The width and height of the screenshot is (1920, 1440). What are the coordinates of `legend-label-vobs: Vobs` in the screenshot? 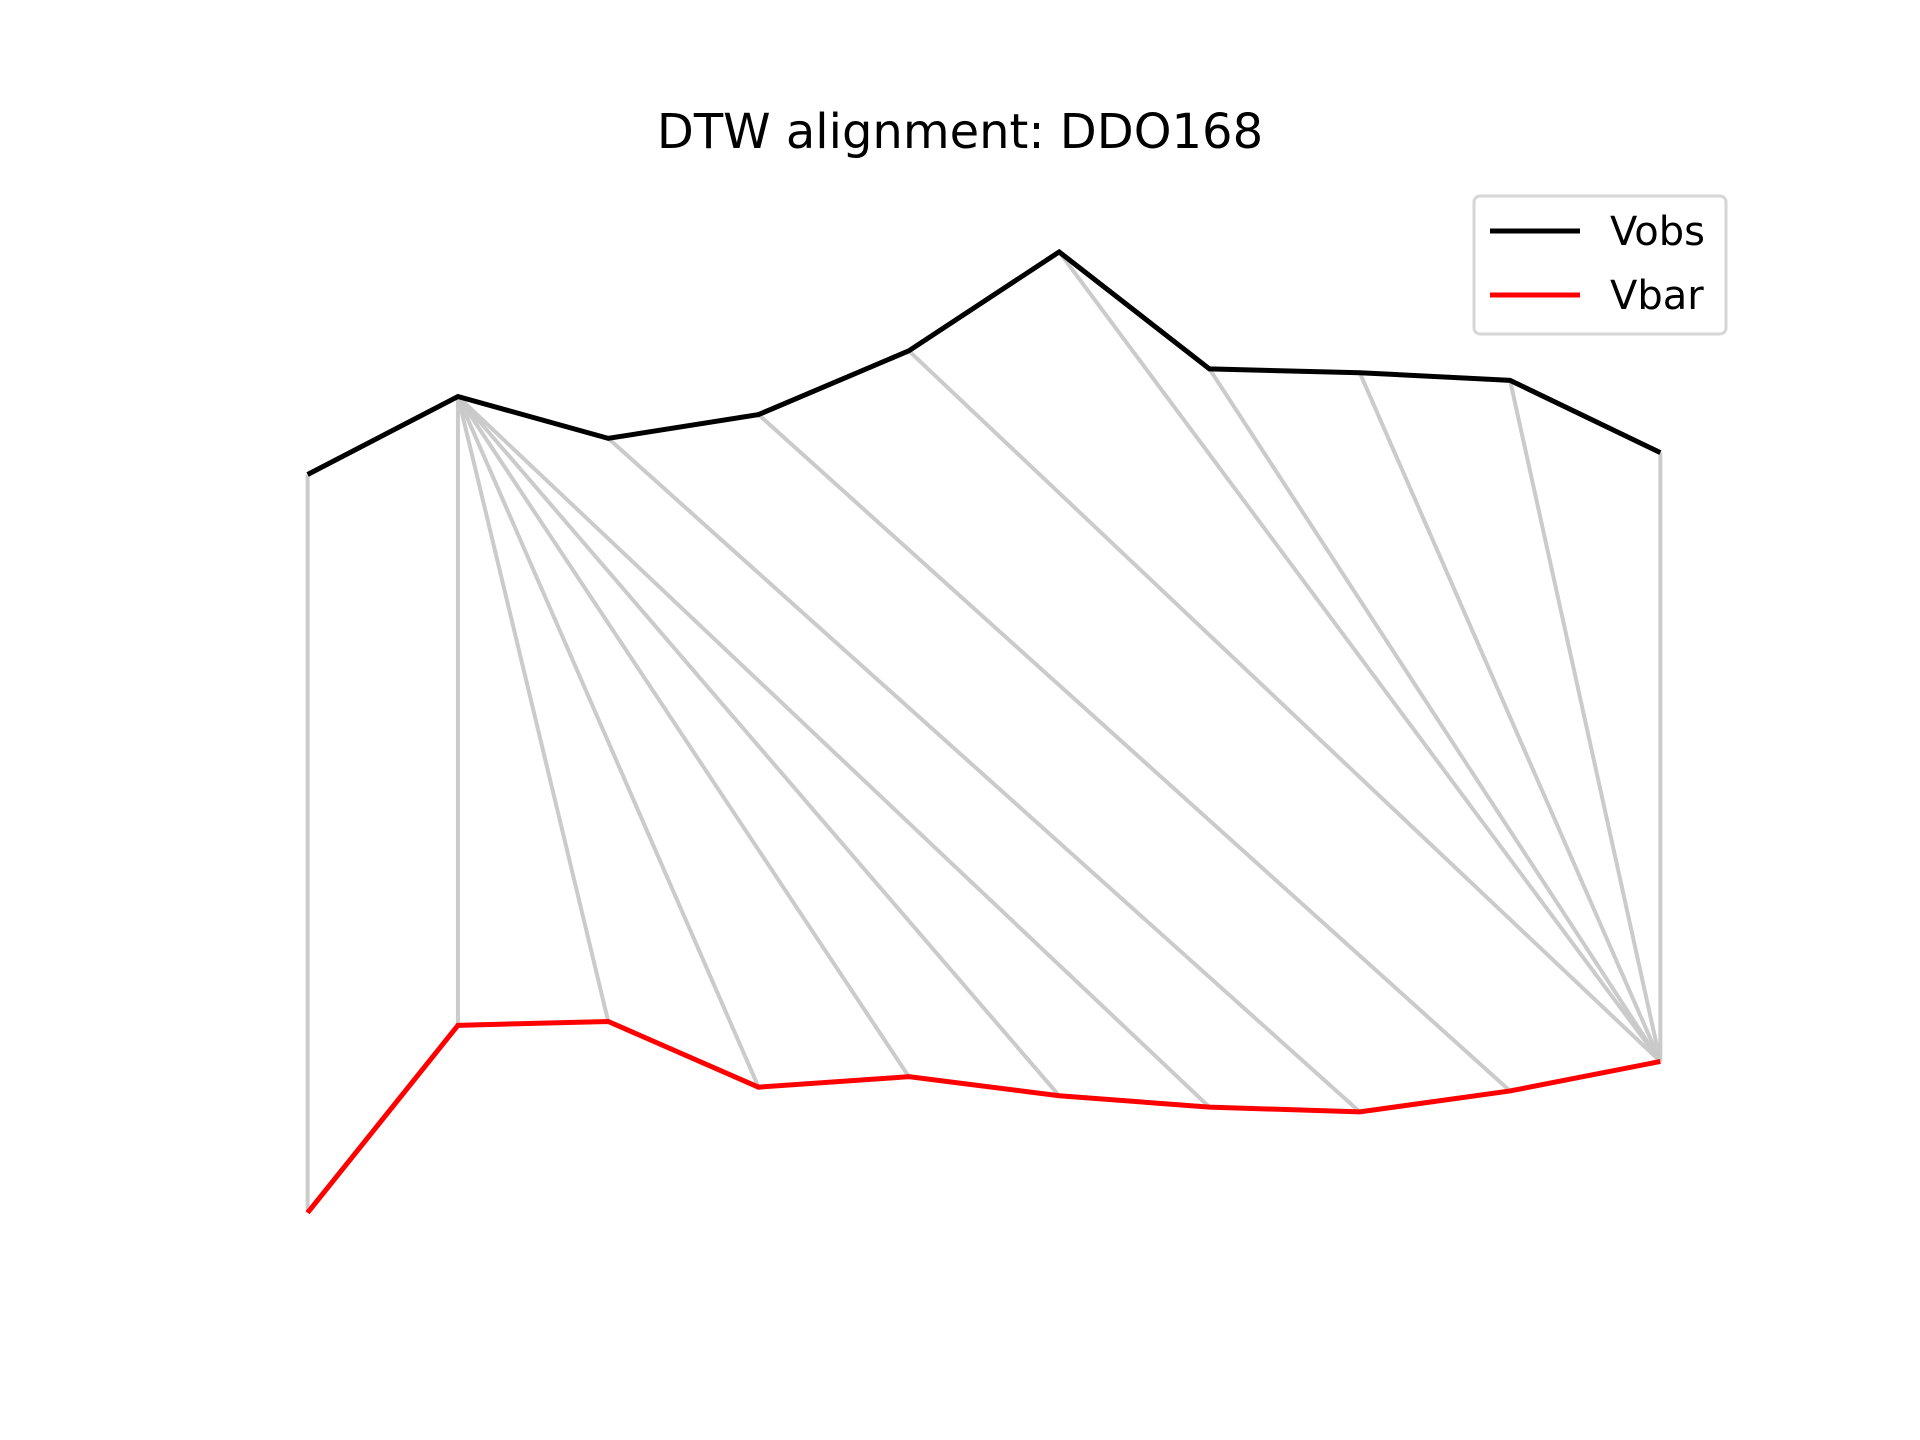 It's located at (1657, 232).